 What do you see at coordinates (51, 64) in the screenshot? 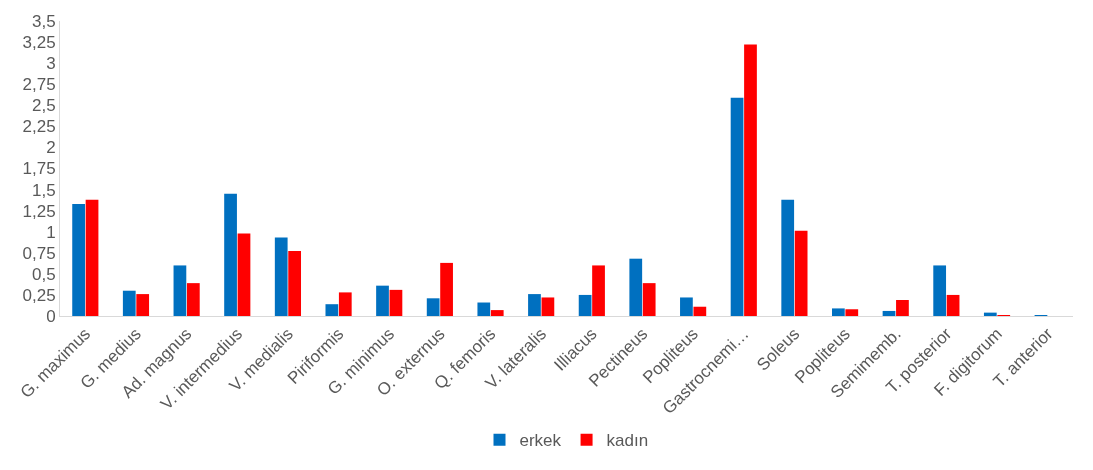
I see `y-tick-label: 3` at bounding box center [51, 64].